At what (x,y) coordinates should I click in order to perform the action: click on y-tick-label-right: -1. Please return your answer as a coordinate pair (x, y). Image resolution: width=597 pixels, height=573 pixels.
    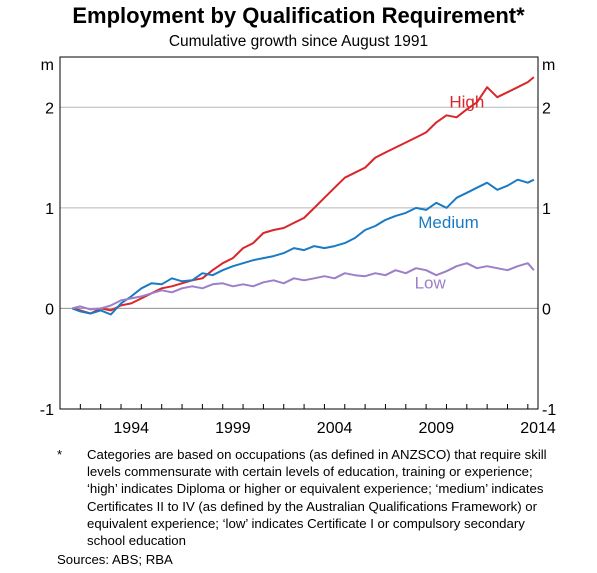
    Looking at the image, I should click on (549, 410).